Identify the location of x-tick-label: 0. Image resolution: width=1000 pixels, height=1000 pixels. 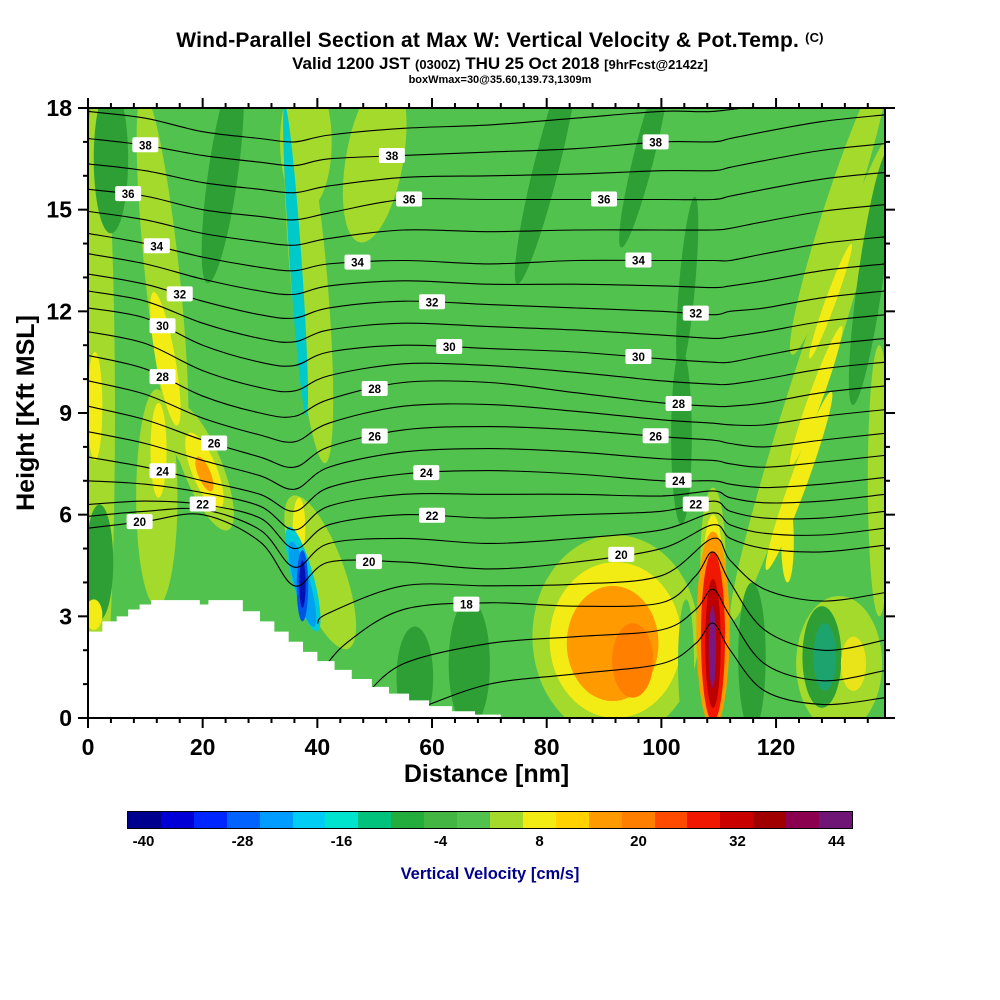
(88, 747).